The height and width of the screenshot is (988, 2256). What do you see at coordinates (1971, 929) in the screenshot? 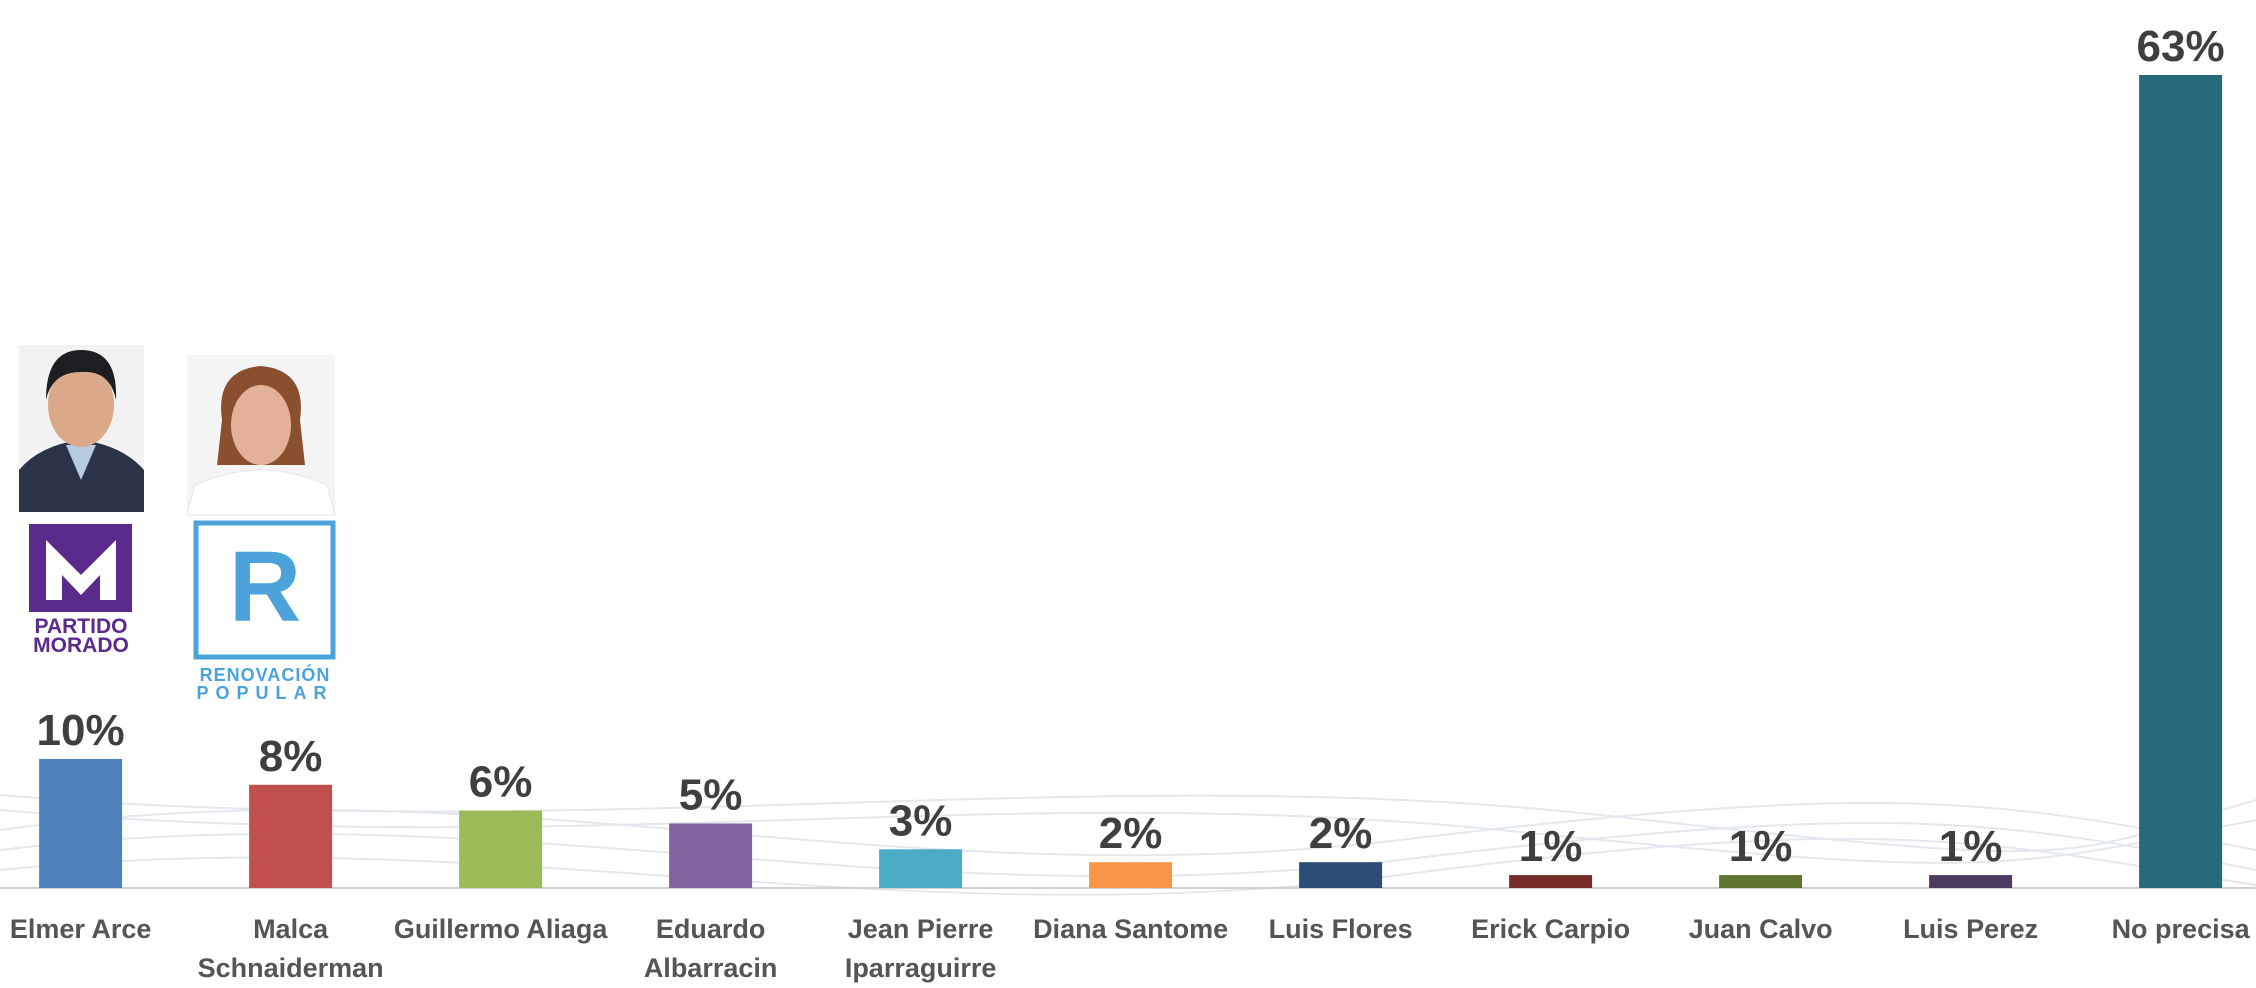
I see `category-label: Luis Perez` at bounding box center [1971, 929].